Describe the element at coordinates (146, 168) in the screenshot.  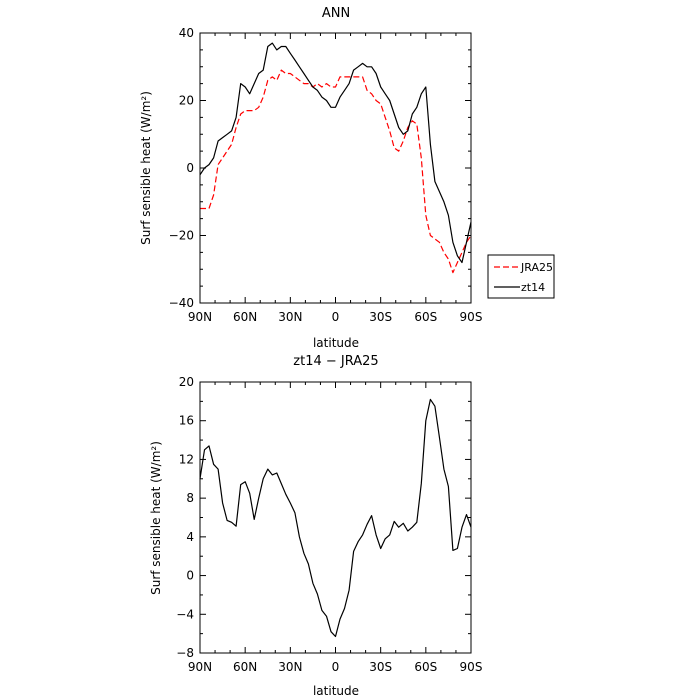
I see `top-ylabel: Surf sensible heat (W/m²)` at that location.